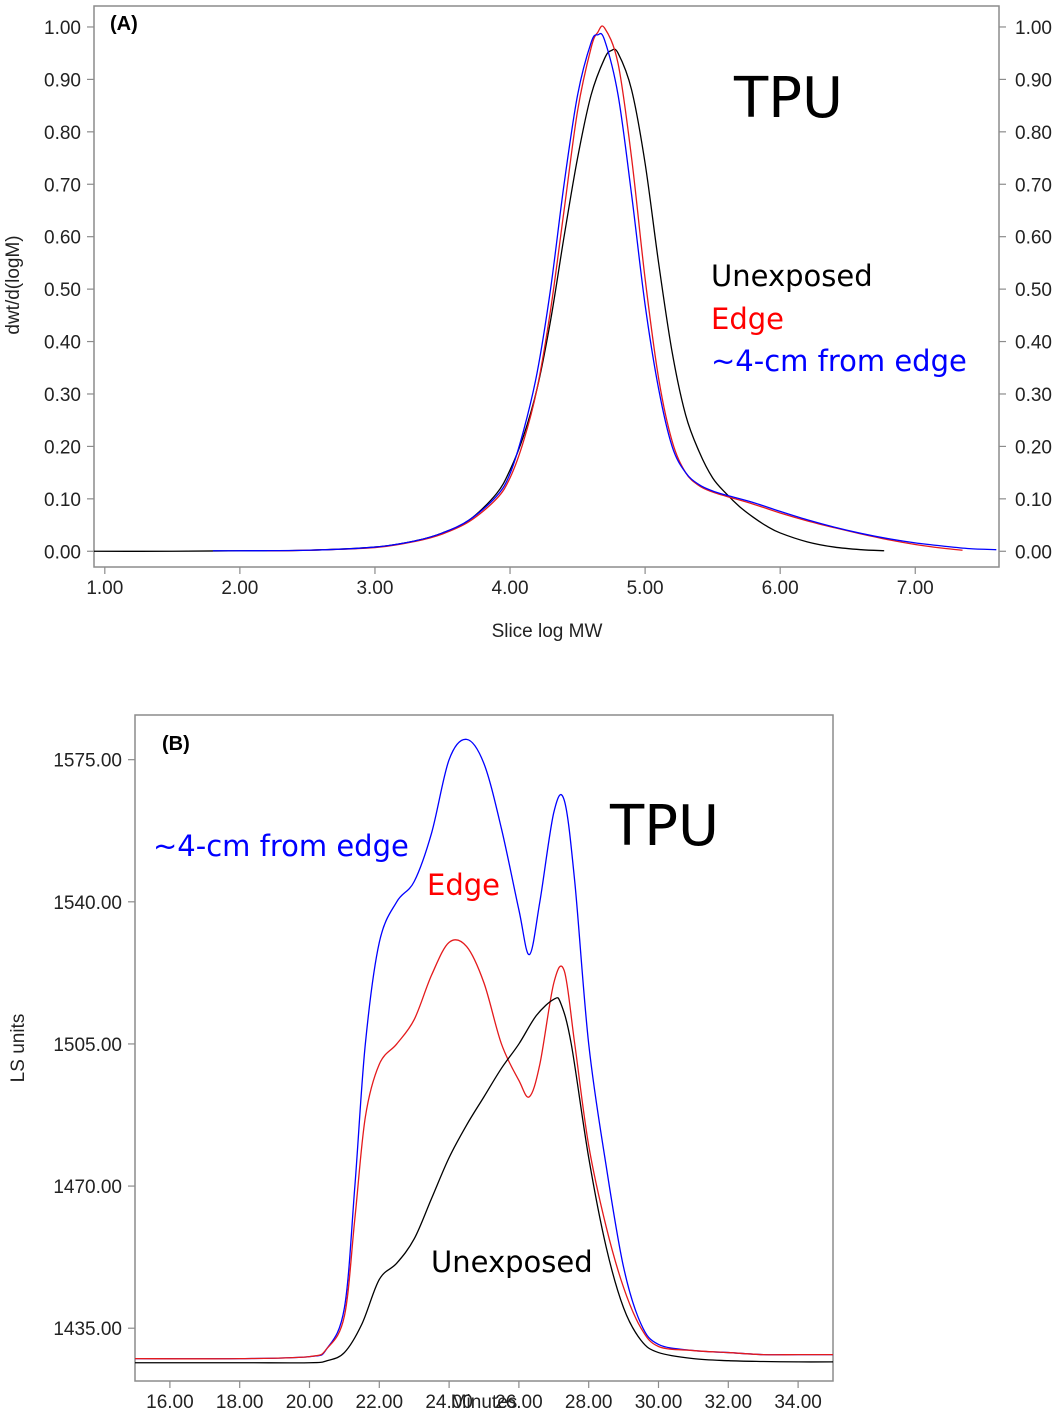 The width and height of the screenshot is (1064, 1411). I want to click on a-right-y-tick-label: 0.90, so click(1033, 80).